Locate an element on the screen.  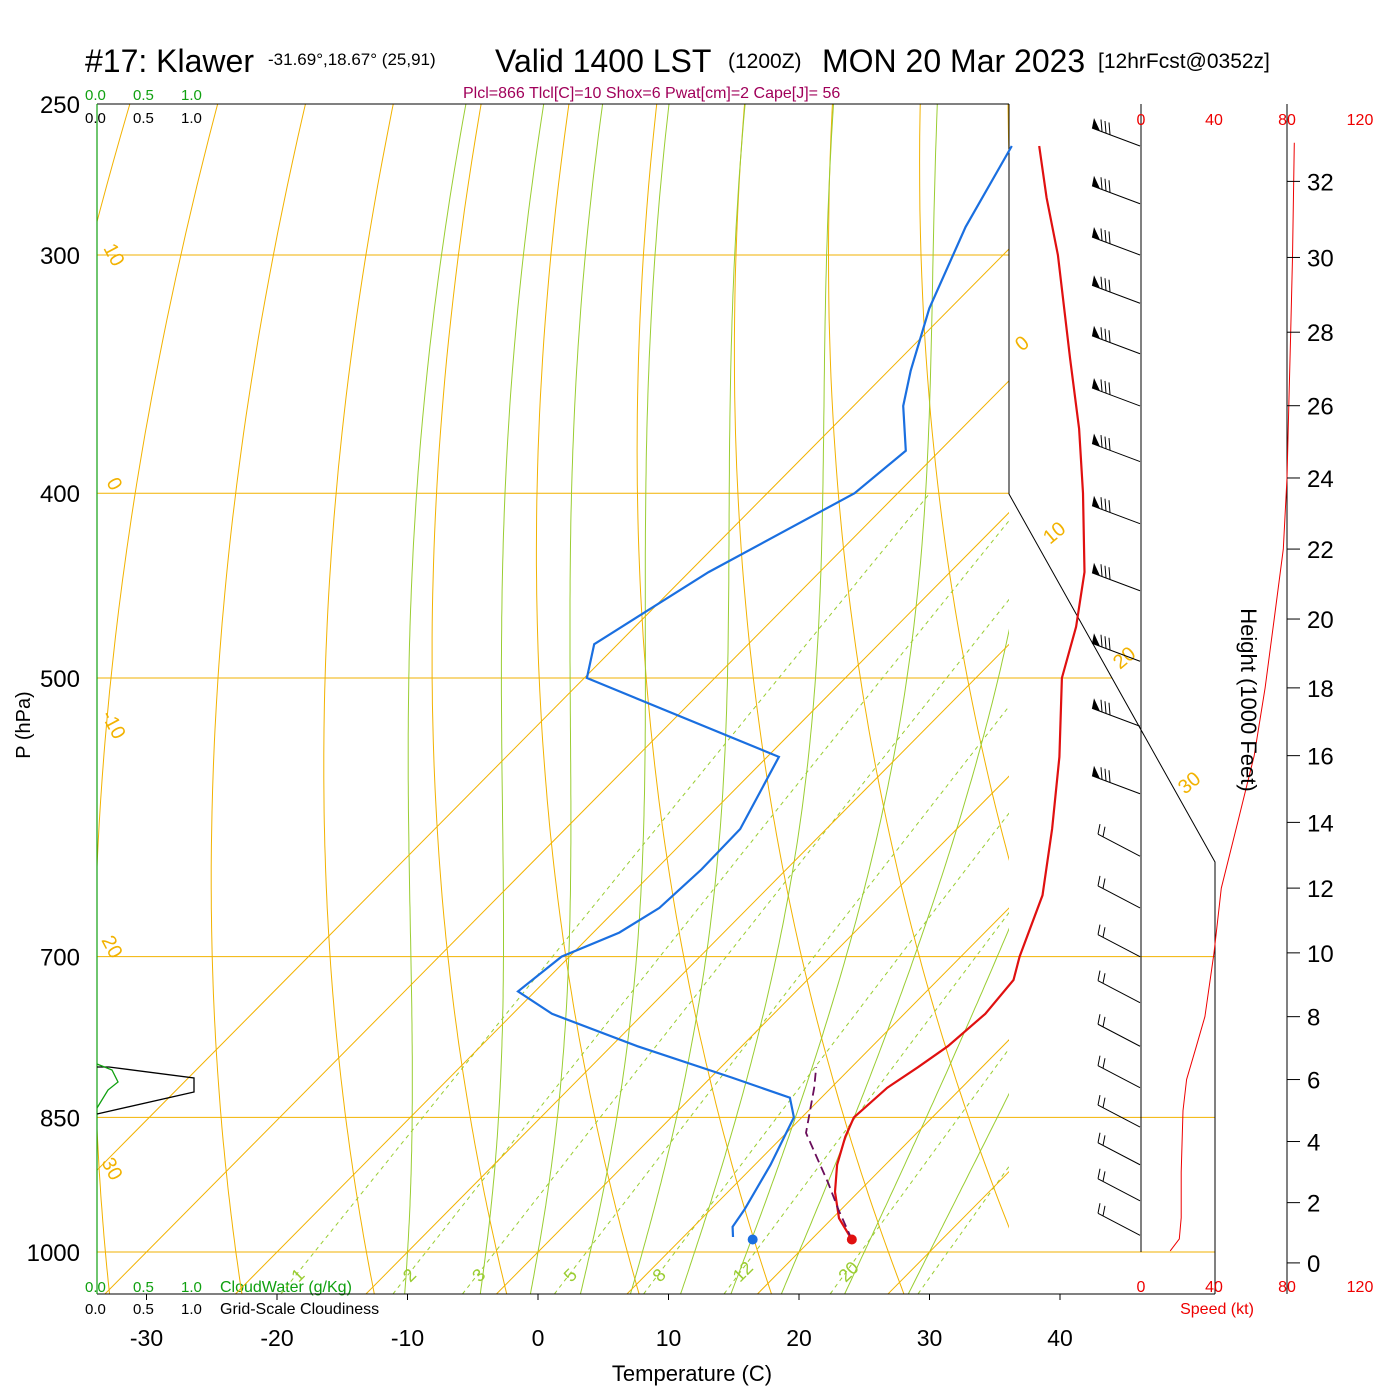
height-tick-label: 0 is located at coordinates (1313, 1264).